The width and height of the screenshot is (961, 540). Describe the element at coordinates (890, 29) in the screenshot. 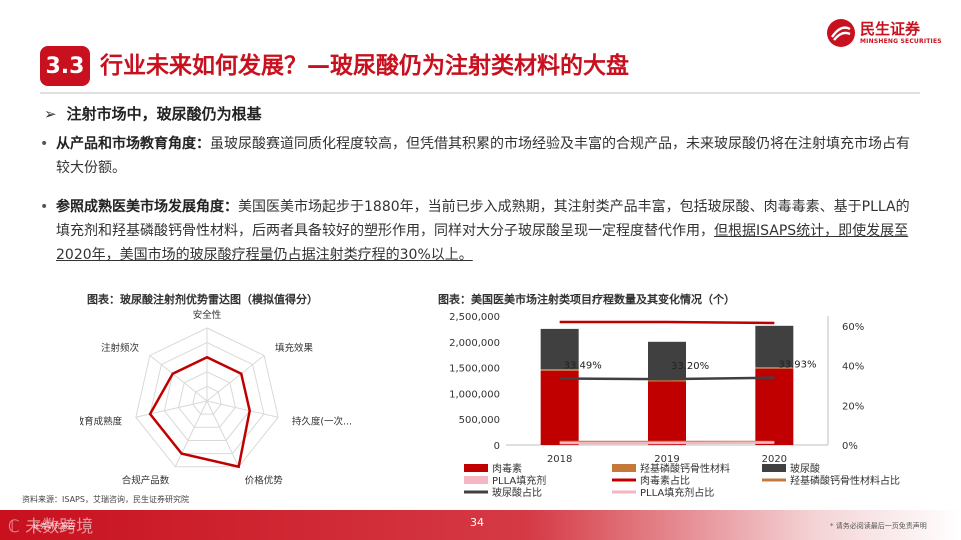

I see `logo-cn: 民生证券` at that location.